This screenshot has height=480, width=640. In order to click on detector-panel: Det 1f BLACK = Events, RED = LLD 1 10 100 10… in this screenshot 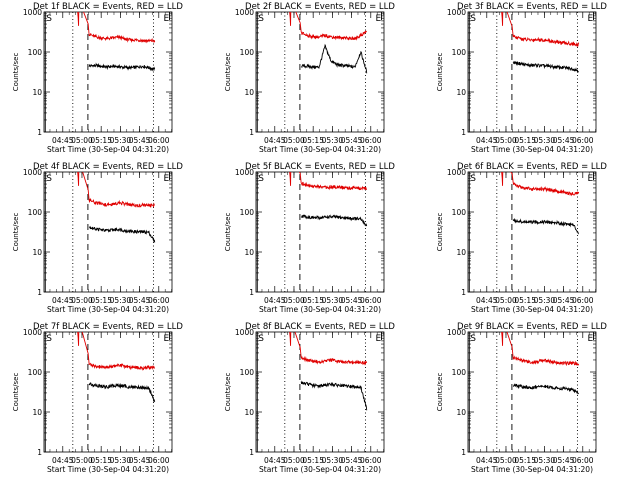, I will do `click(97, 78)`.